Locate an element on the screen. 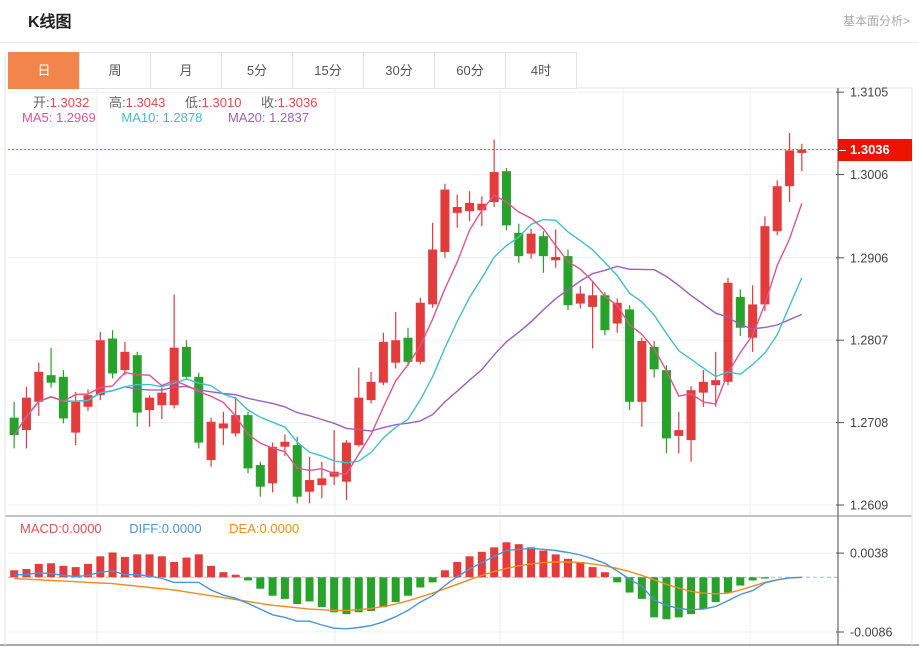  price-axis-label: 1.3105 is located at coordinates (869, 93).